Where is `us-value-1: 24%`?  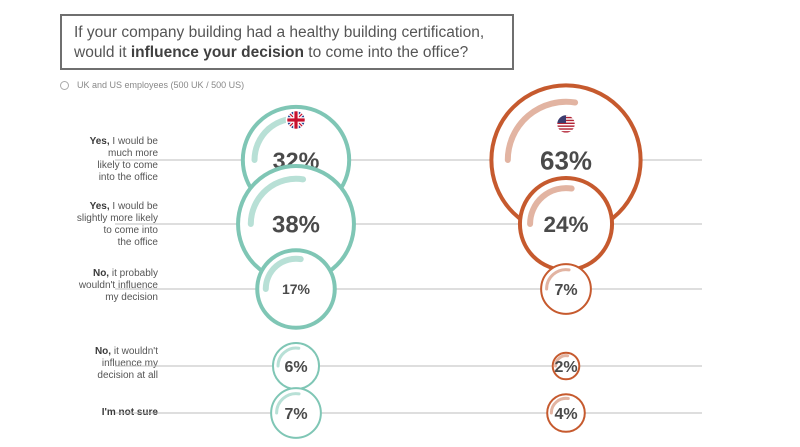 us-value-1: 24% is located at coordinates (565, 224).